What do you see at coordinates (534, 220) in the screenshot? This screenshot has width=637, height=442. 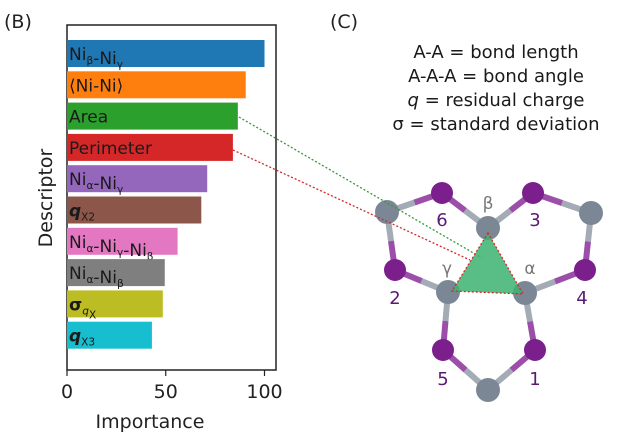 I see `x-site-label: 3` at bounding box center [534, 220].